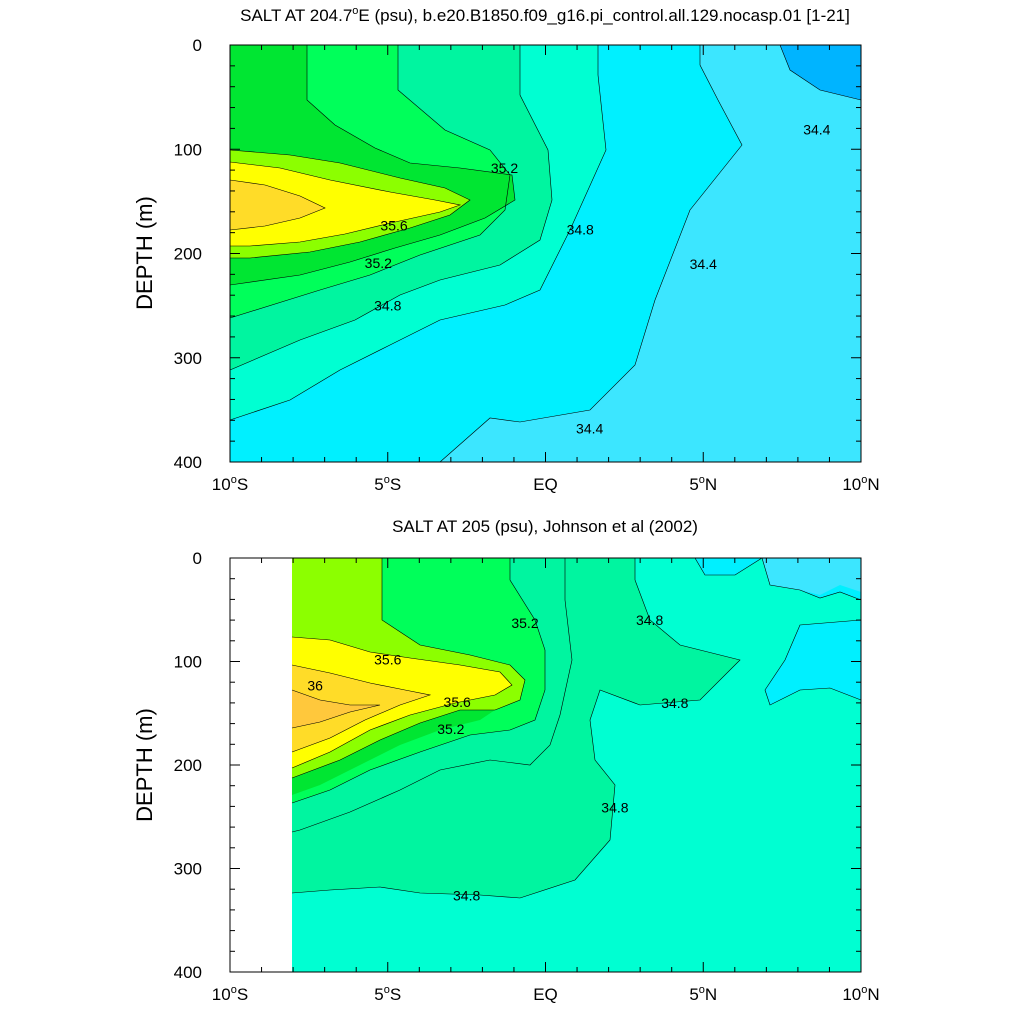  I want to click on bottom-y-axis-label: DEPTH (m), so click(144, 765).